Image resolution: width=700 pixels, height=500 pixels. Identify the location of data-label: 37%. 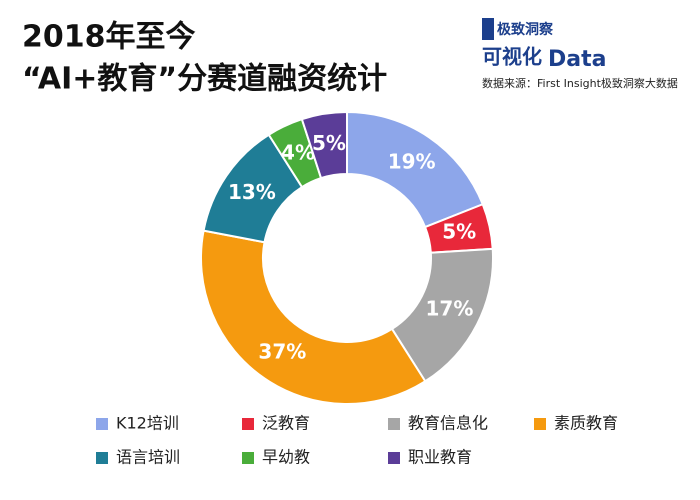
(282, 352).